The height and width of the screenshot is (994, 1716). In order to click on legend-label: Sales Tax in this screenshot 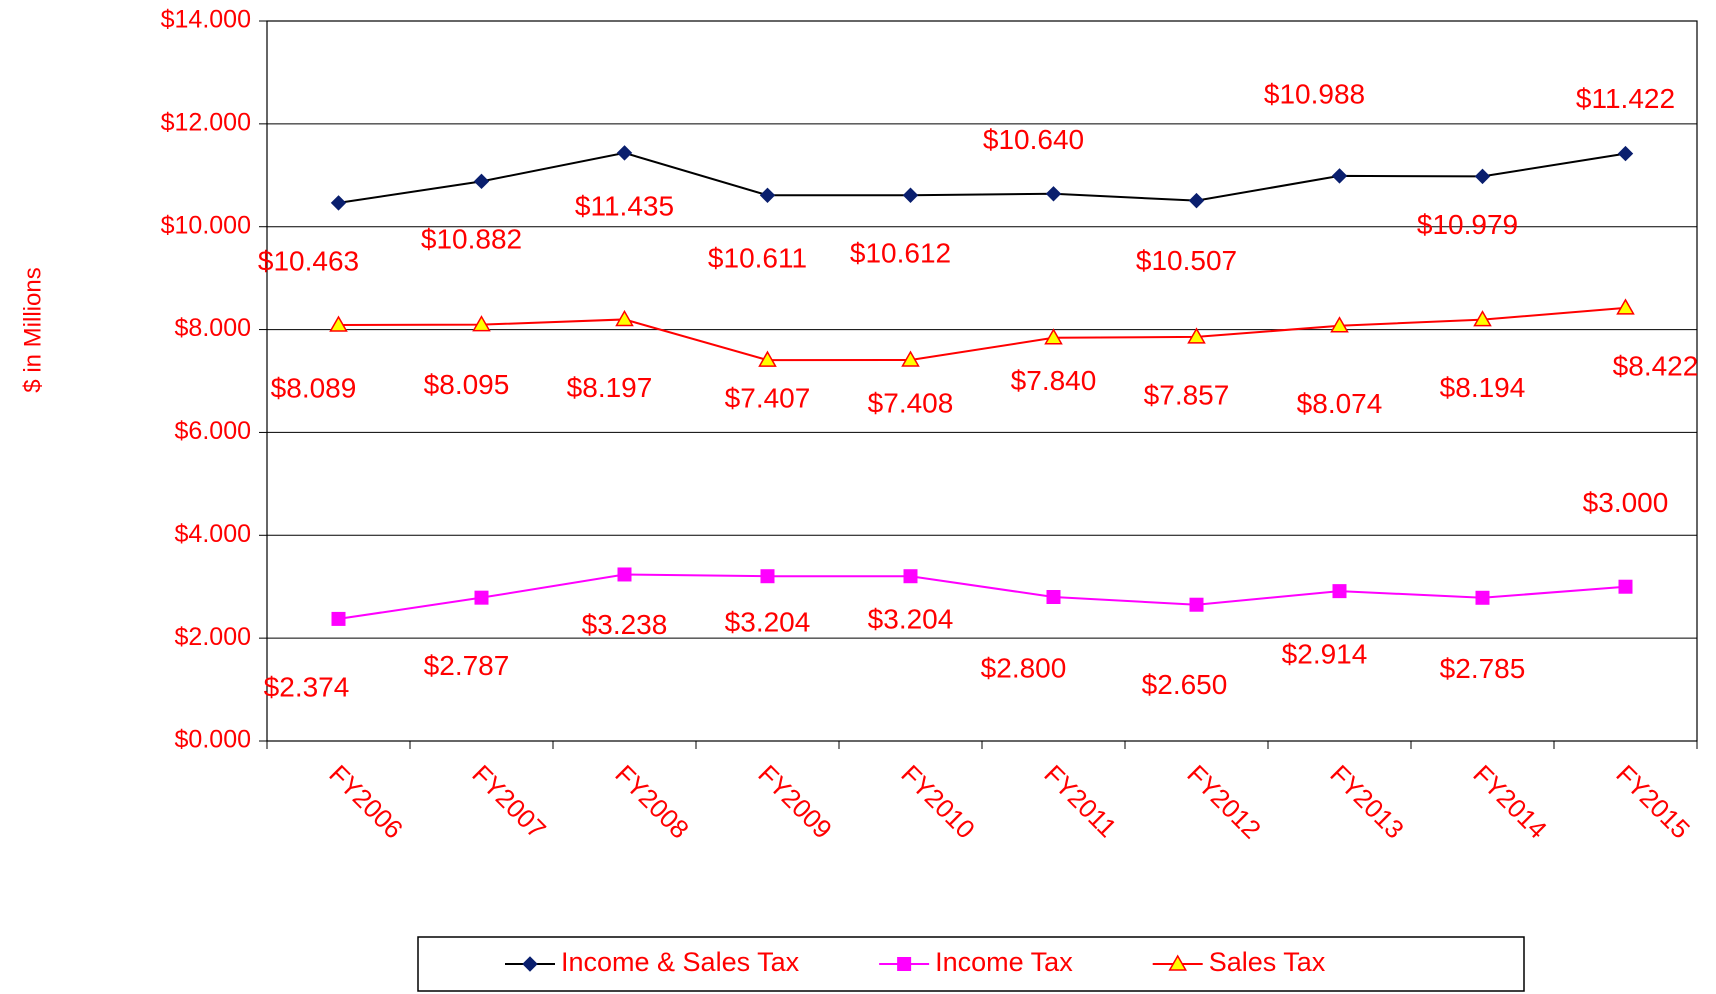, I will do `click(1267, 962)`.